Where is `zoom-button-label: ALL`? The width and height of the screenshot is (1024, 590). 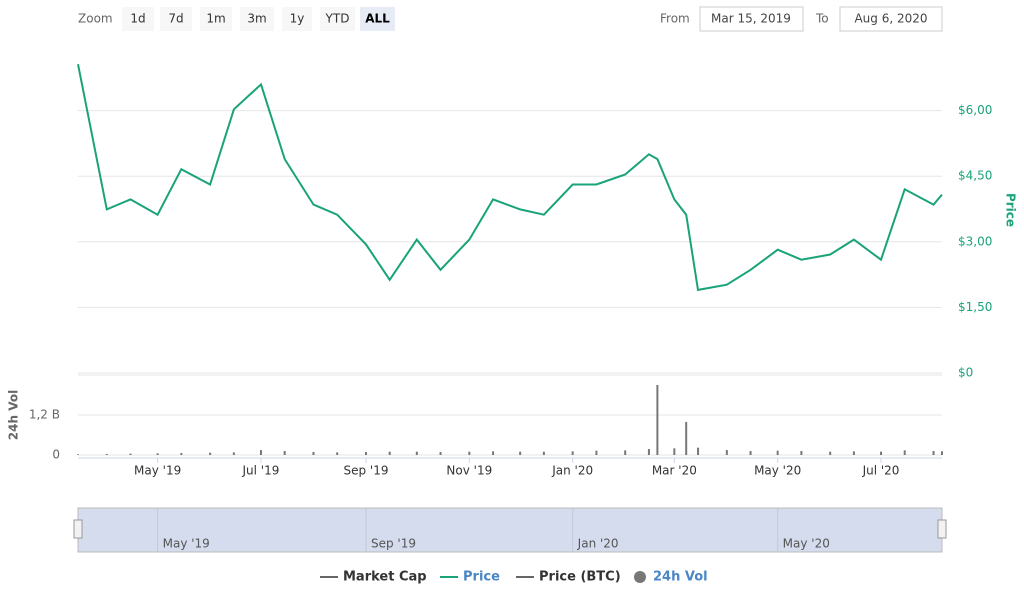
zoom-button-label: ALL is located at coordinates (377, 19).